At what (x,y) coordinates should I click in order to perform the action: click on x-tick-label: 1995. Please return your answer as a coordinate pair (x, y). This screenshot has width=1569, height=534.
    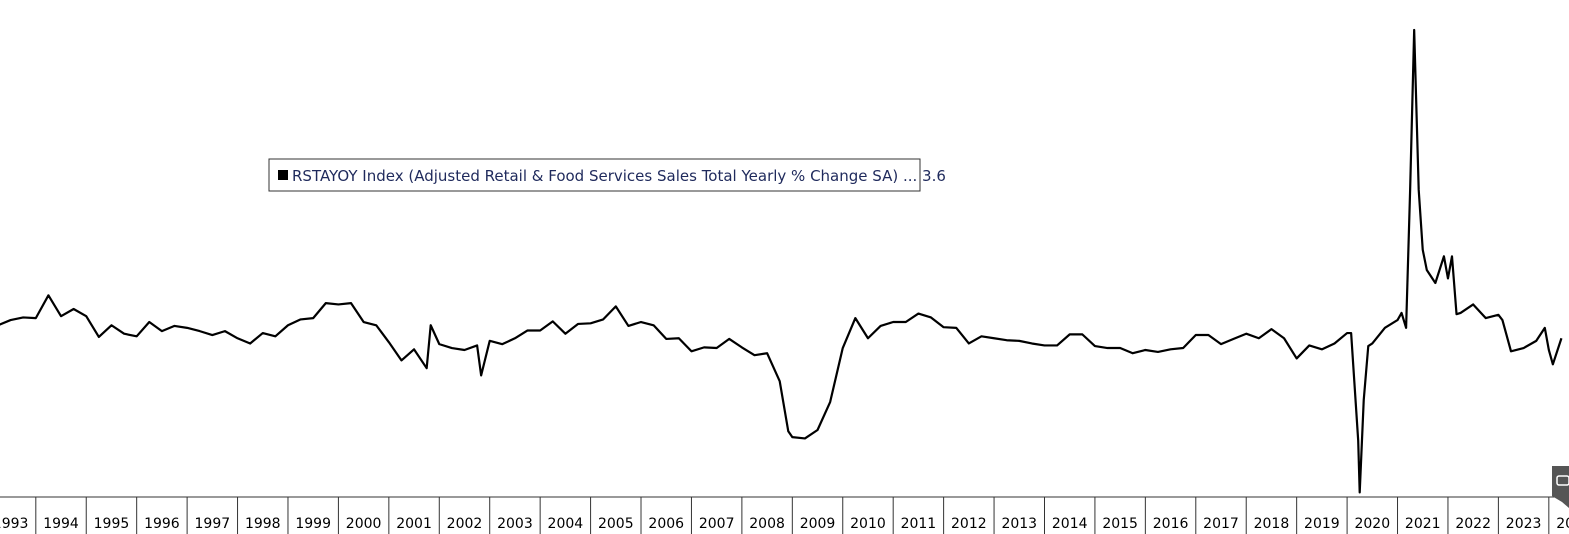
    Looking at the image, I should click on (112, 524).